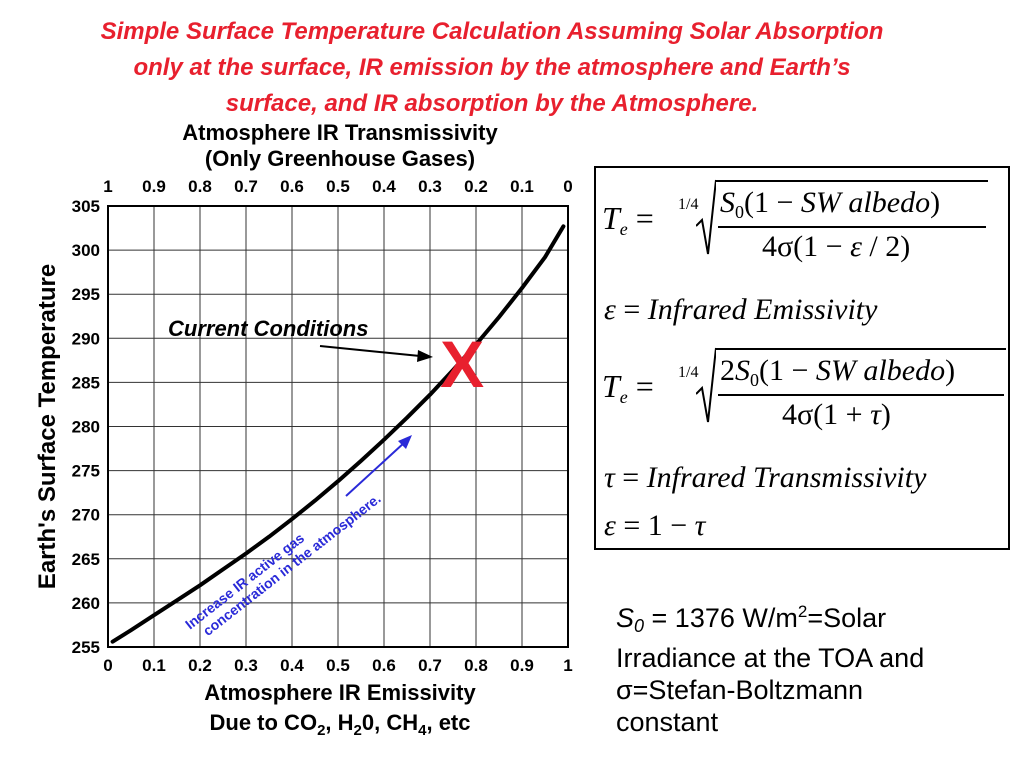 The width and height of the screenshot is (1024, 768). Describe the element at coordinates (86, 603) in the screenshot. I see `y-tick-label: 260` at that location.